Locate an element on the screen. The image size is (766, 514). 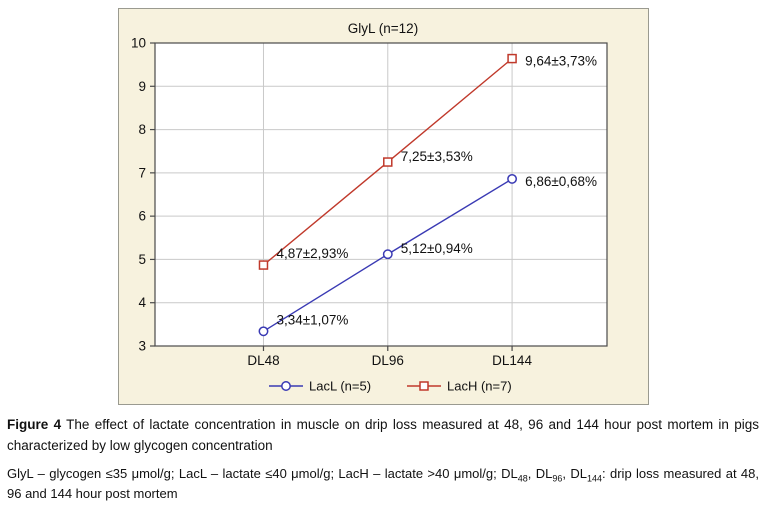
footnote-subscript: 96 is located at coordinates (557, 478).